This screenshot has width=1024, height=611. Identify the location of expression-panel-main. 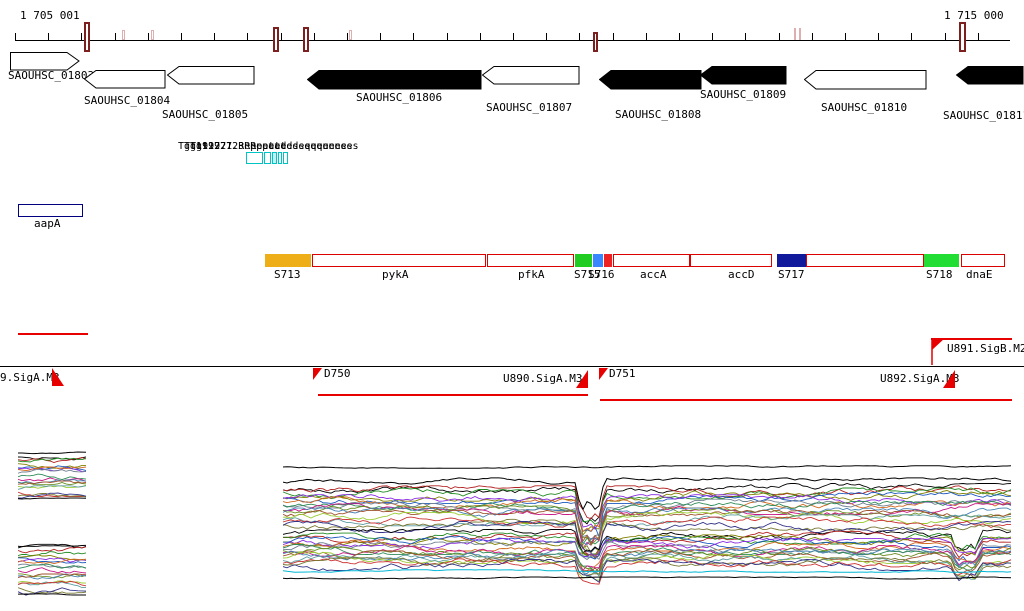
(647, 524).